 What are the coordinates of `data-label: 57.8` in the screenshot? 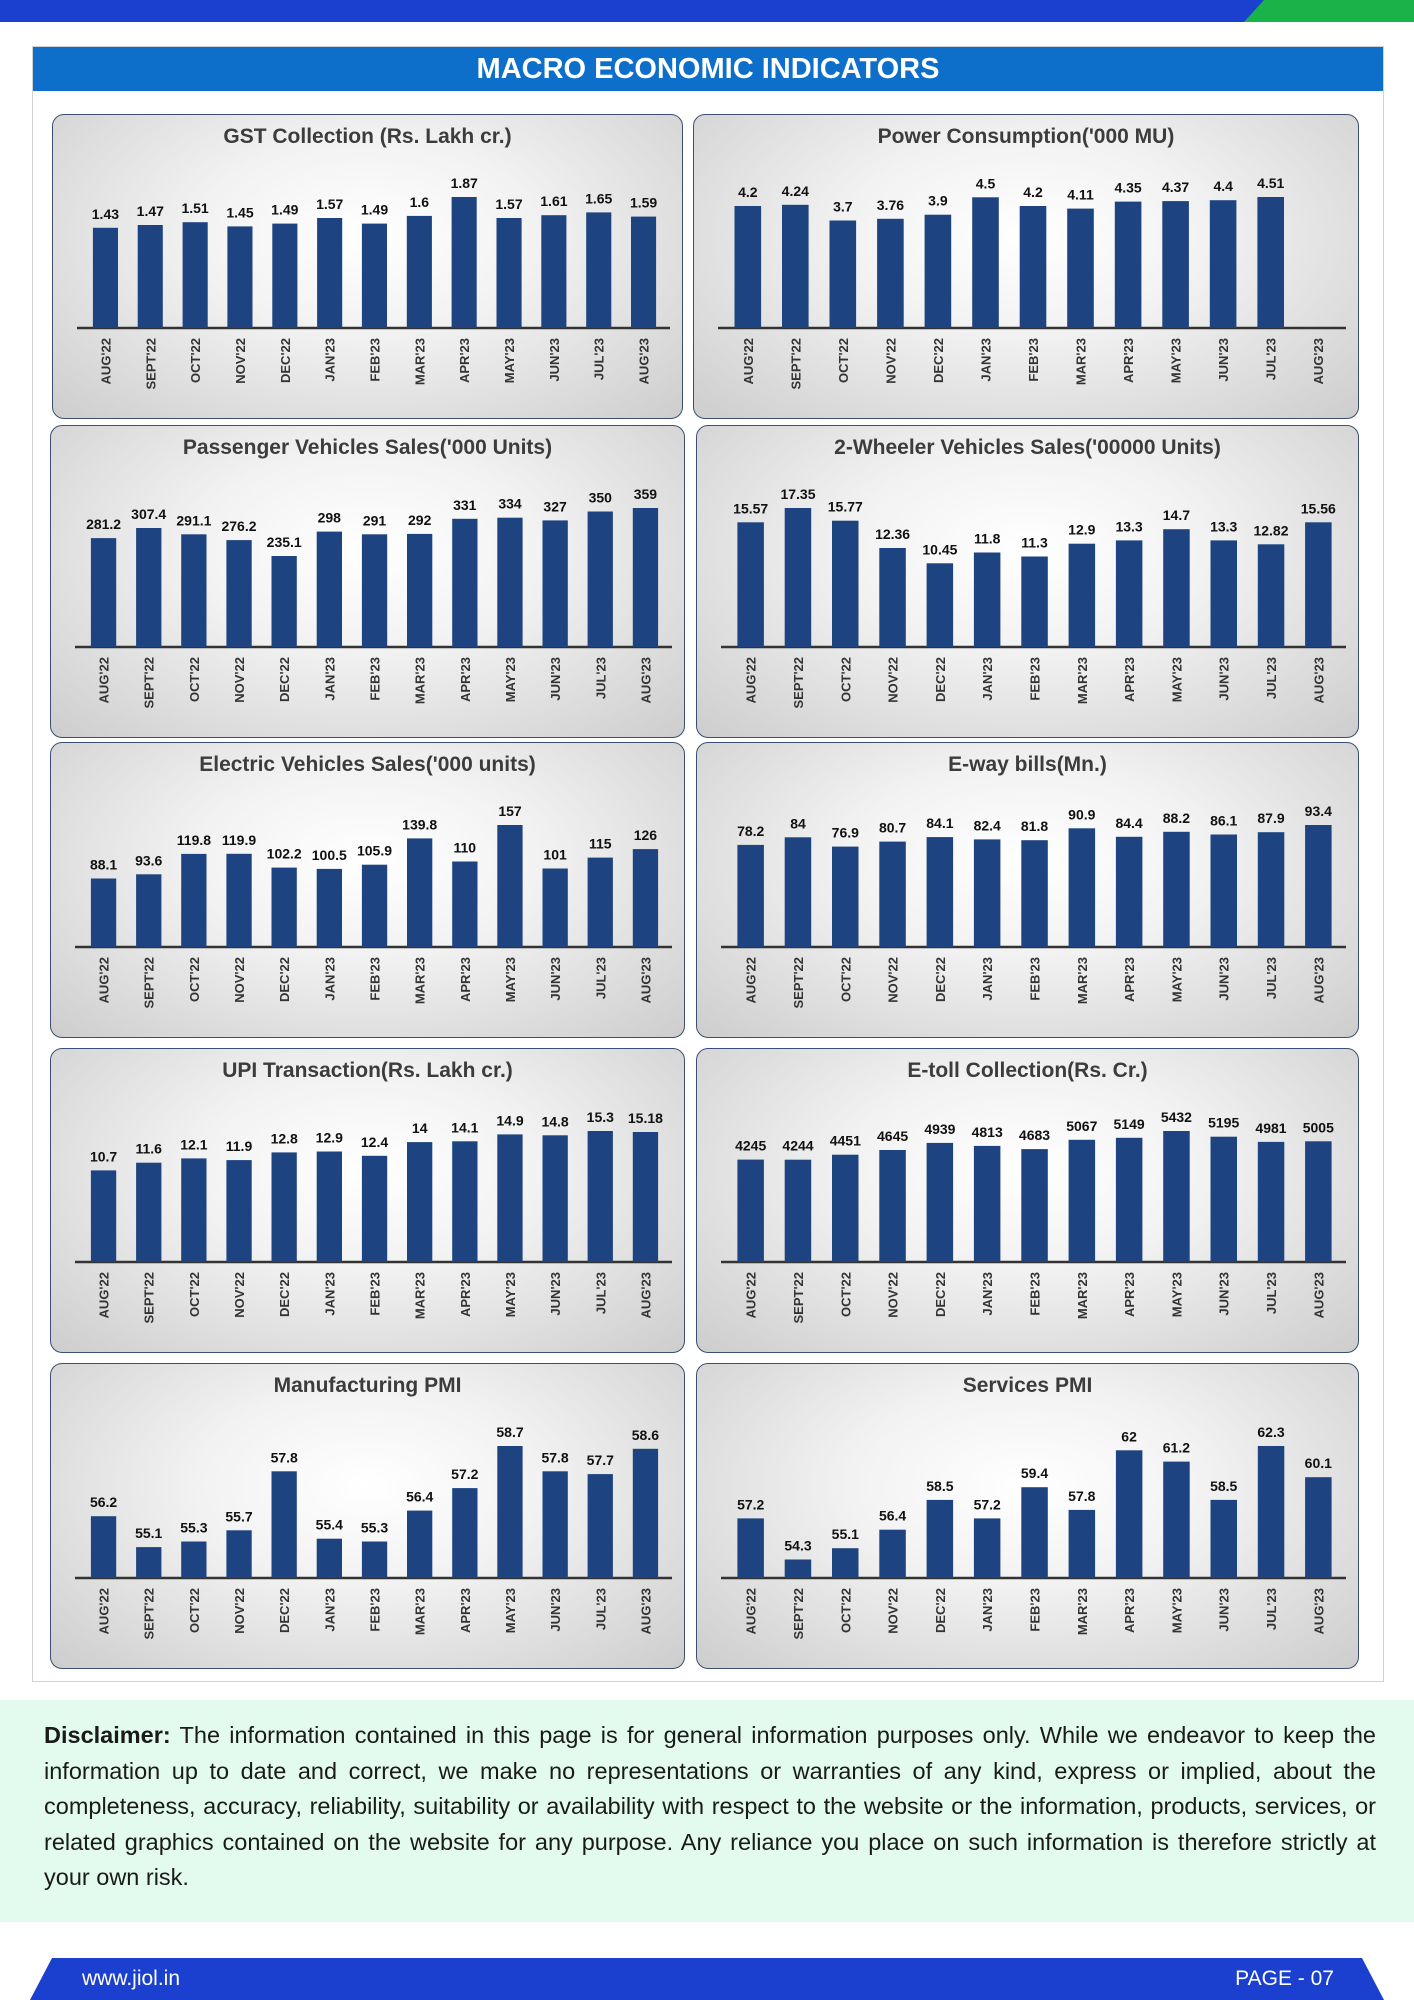 It's located at (284, 1457).